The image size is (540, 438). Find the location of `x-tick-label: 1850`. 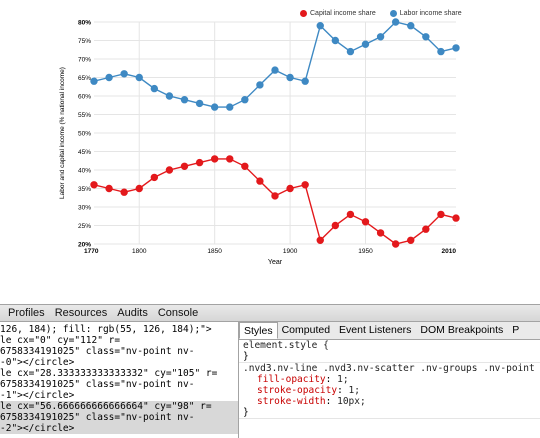

x-tick-label: 1850 is located at coordinates (214, 251).